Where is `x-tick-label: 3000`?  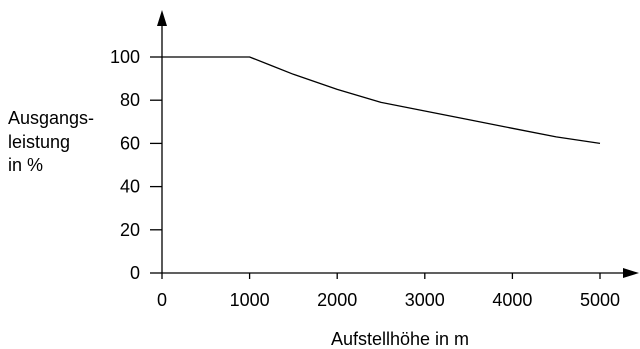 x-tick-label: 3000 is located at coordinates (425, 300).